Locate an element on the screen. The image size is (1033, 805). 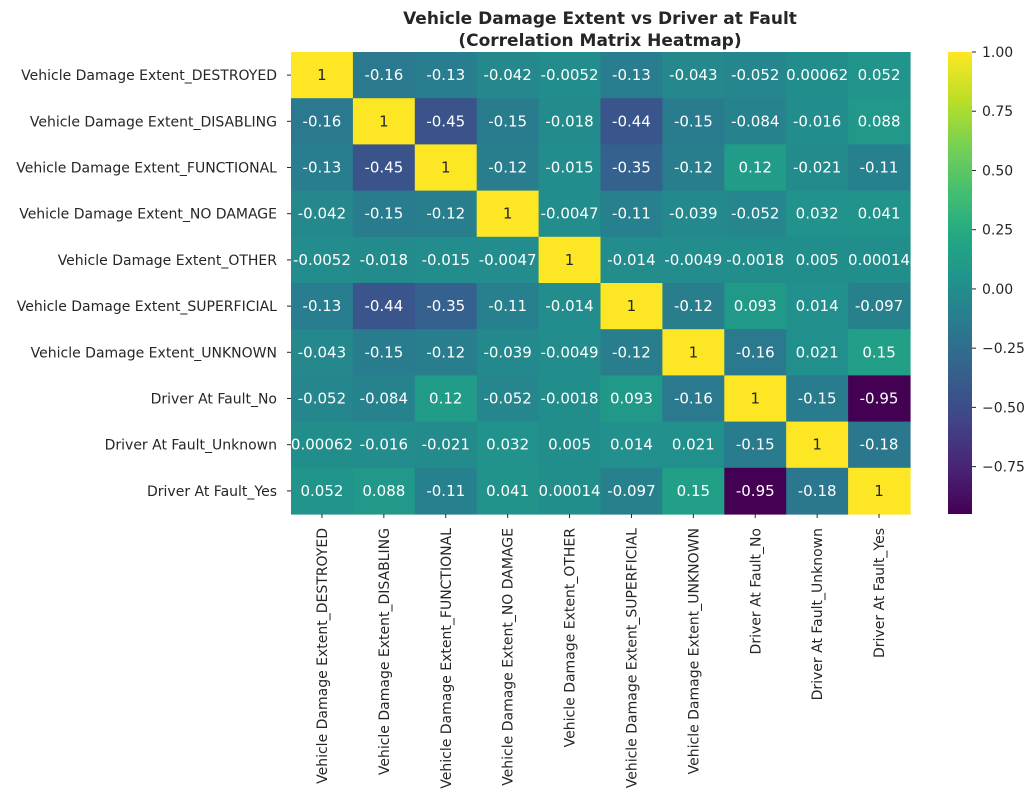
cell-value-label: 0.093 is located at coordinates (755, 306).